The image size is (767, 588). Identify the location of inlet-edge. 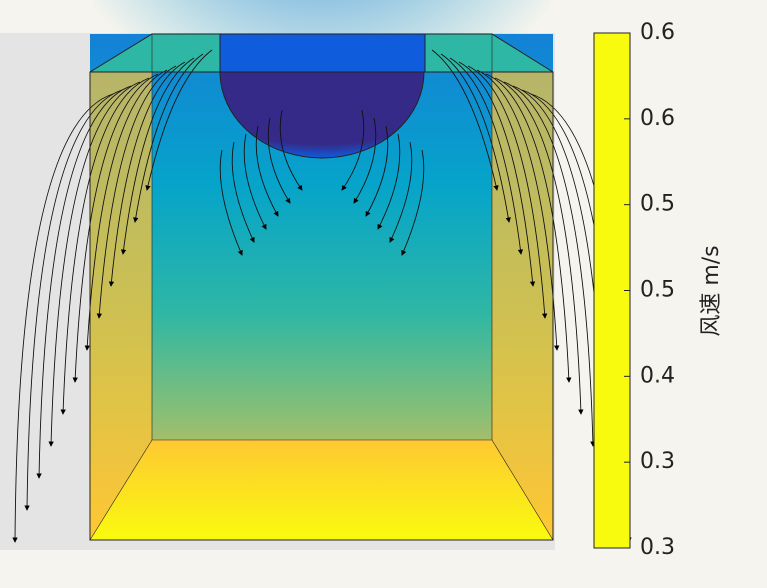
(322, 53).